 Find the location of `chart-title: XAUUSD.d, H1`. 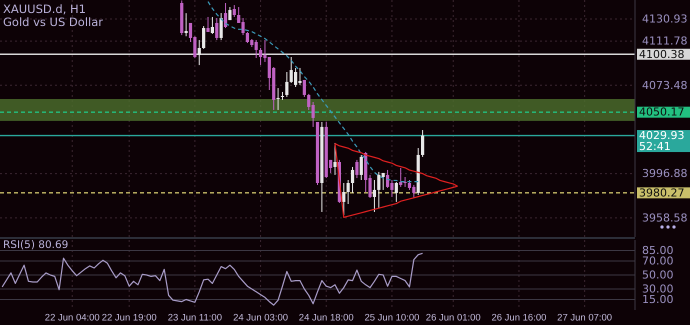

chart-title: XAUUSD.d, H1 is located at coordinates (44, 9).